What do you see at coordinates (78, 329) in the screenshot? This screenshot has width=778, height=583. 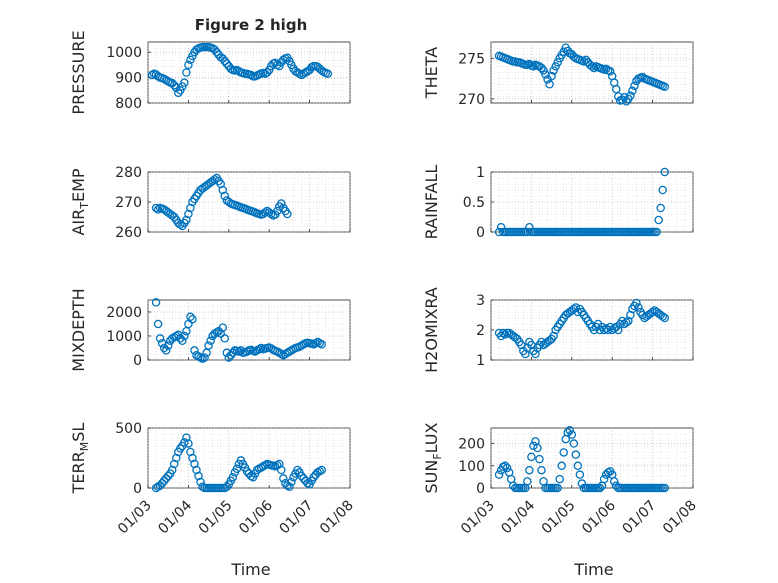 I see `y-axis-label: MIXDEPTH` at bounding box center [78, 329].